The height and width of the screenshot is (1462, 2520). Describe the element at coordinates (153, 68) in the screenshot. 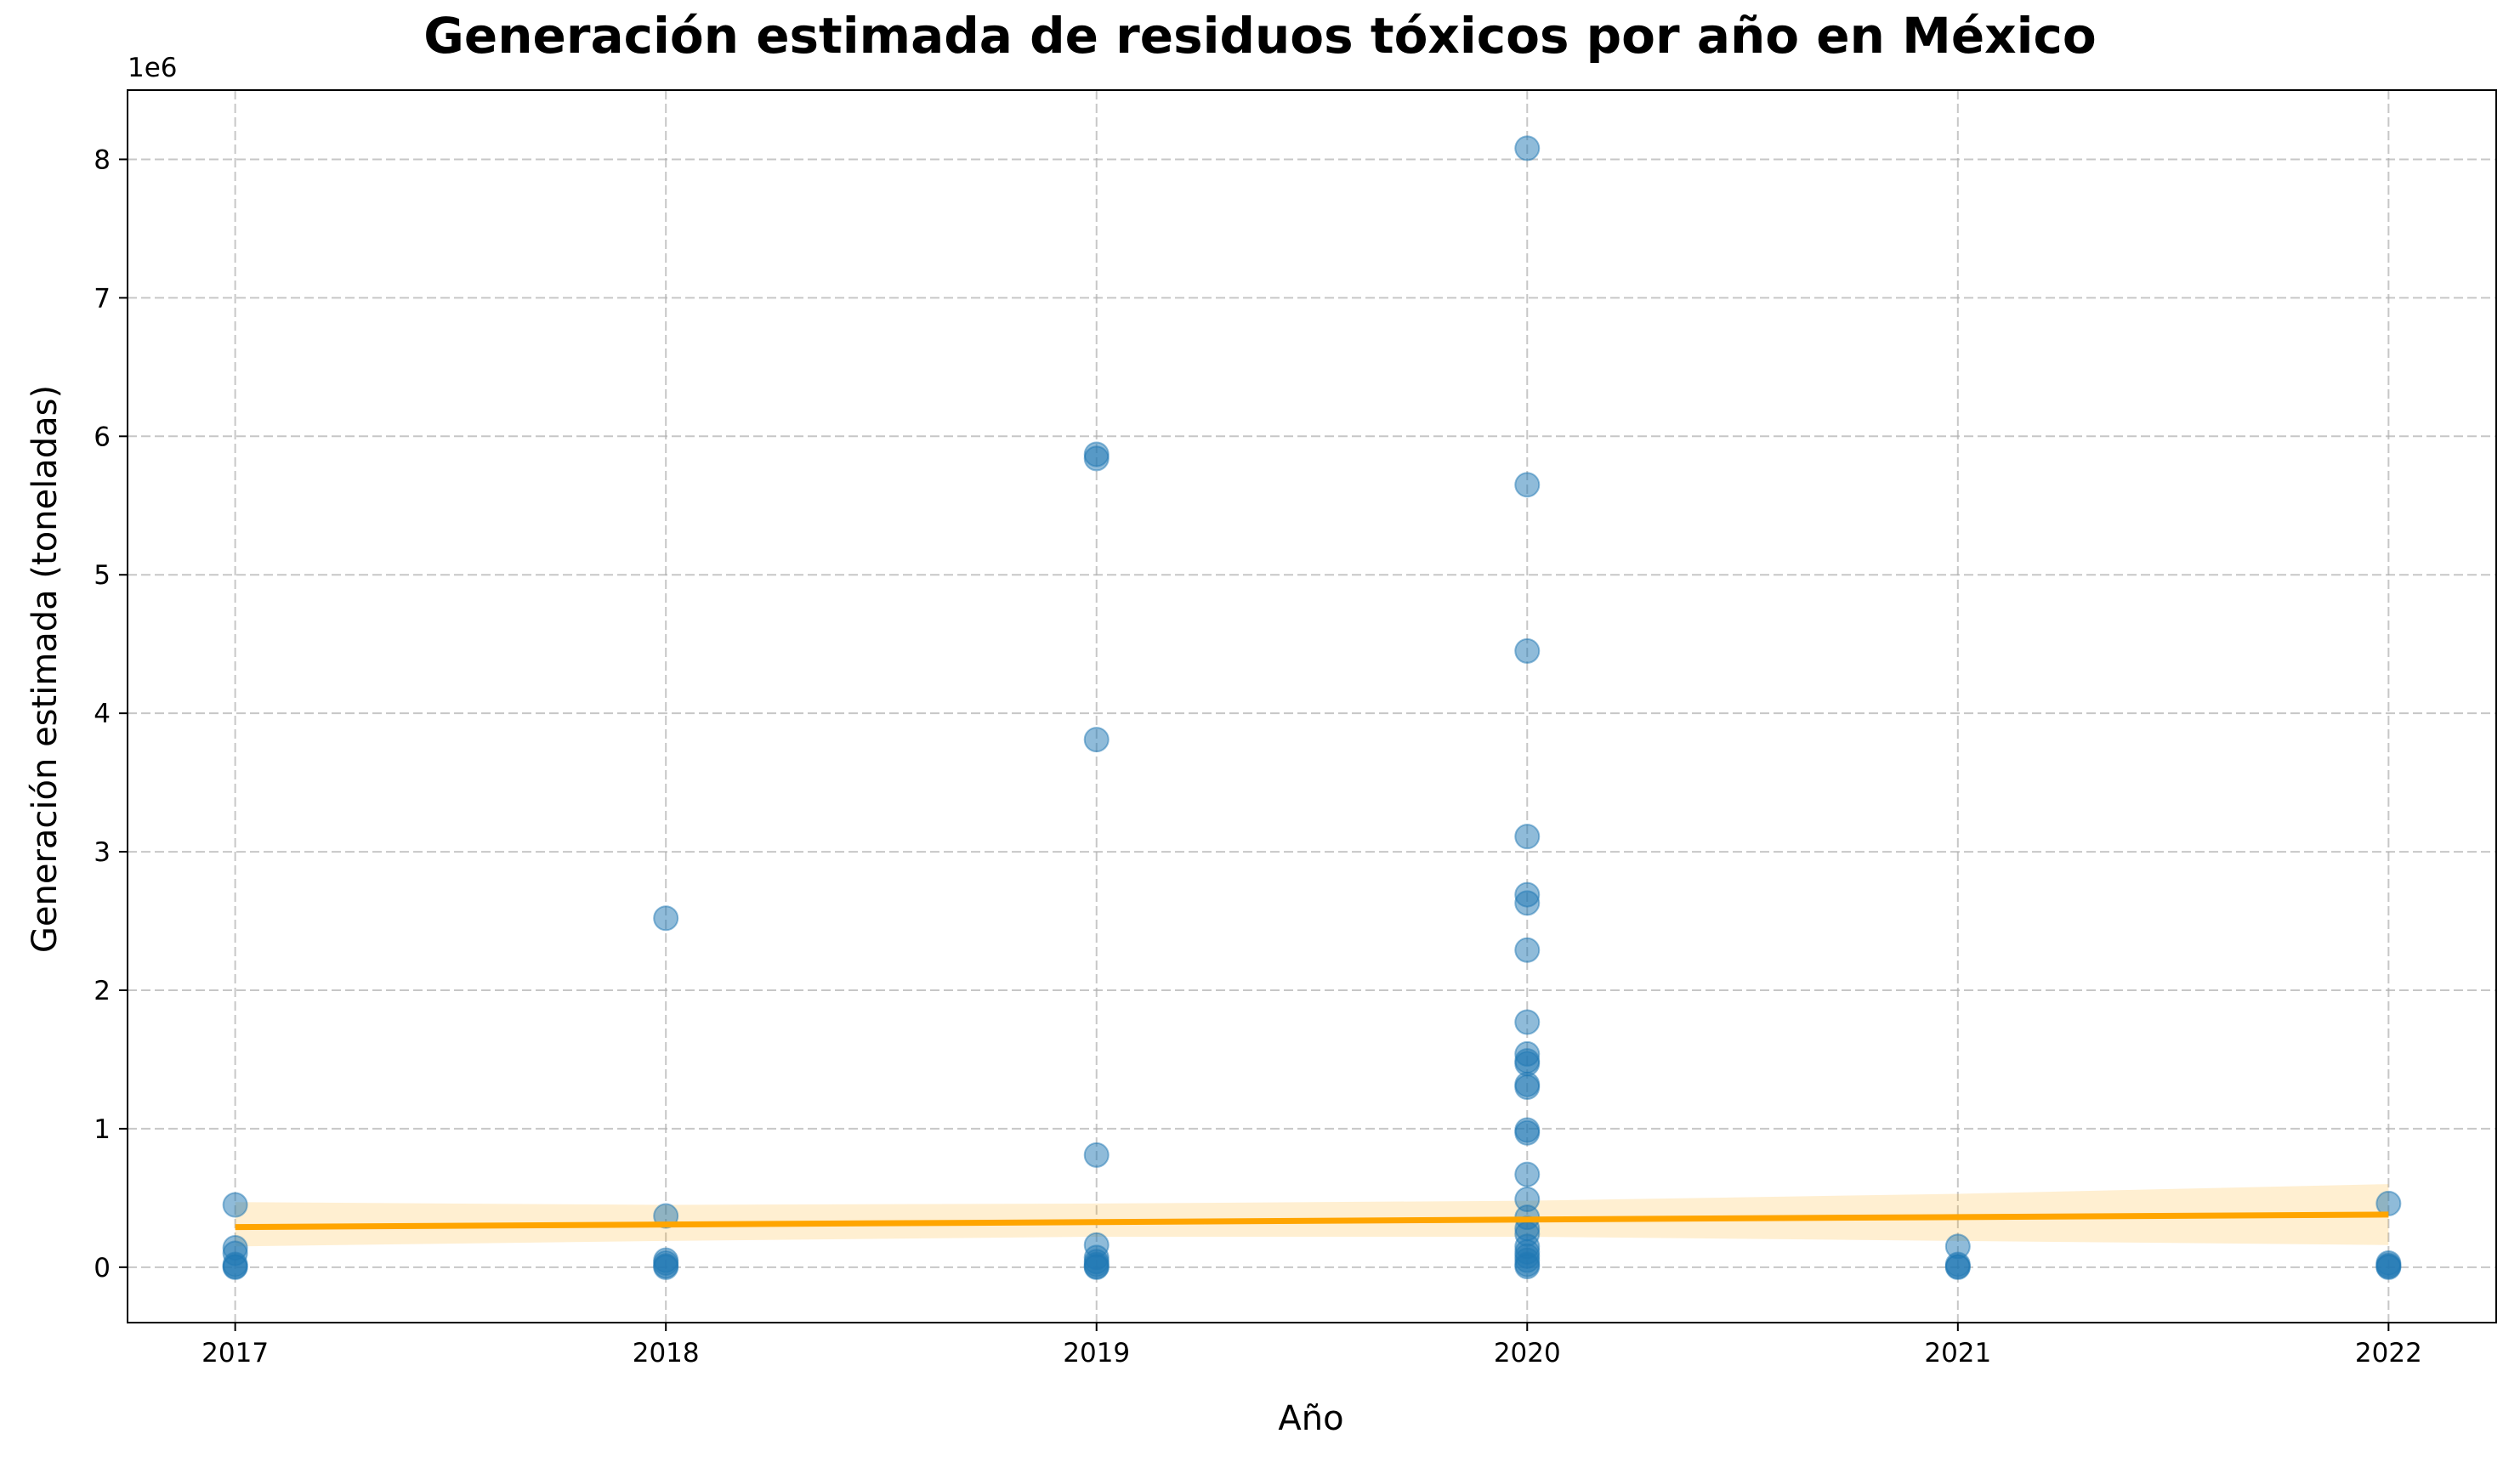

I see `y-axis-offset-label: 1e6` at that location.